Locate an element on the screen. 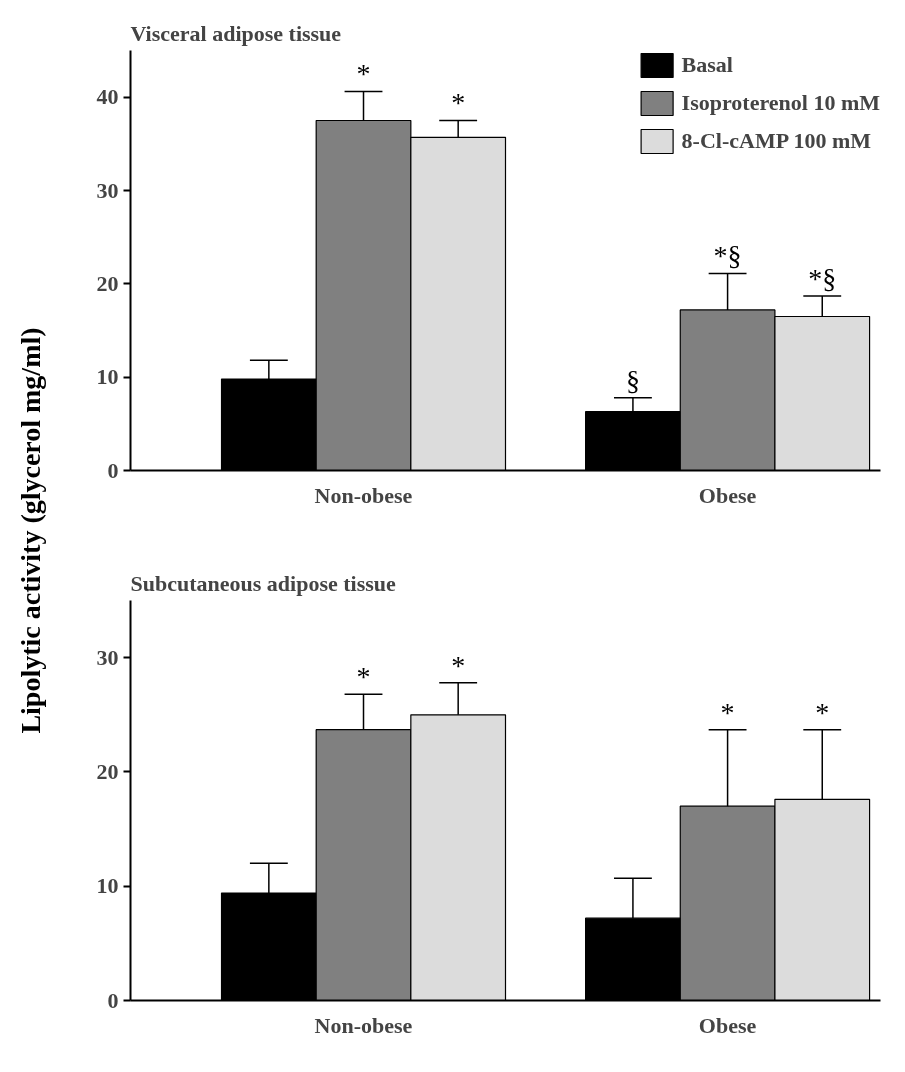 This screenshot has width=905, height=1072. chart-title: Subcutaneous adipose tissue is located at coordinates (263, 583).